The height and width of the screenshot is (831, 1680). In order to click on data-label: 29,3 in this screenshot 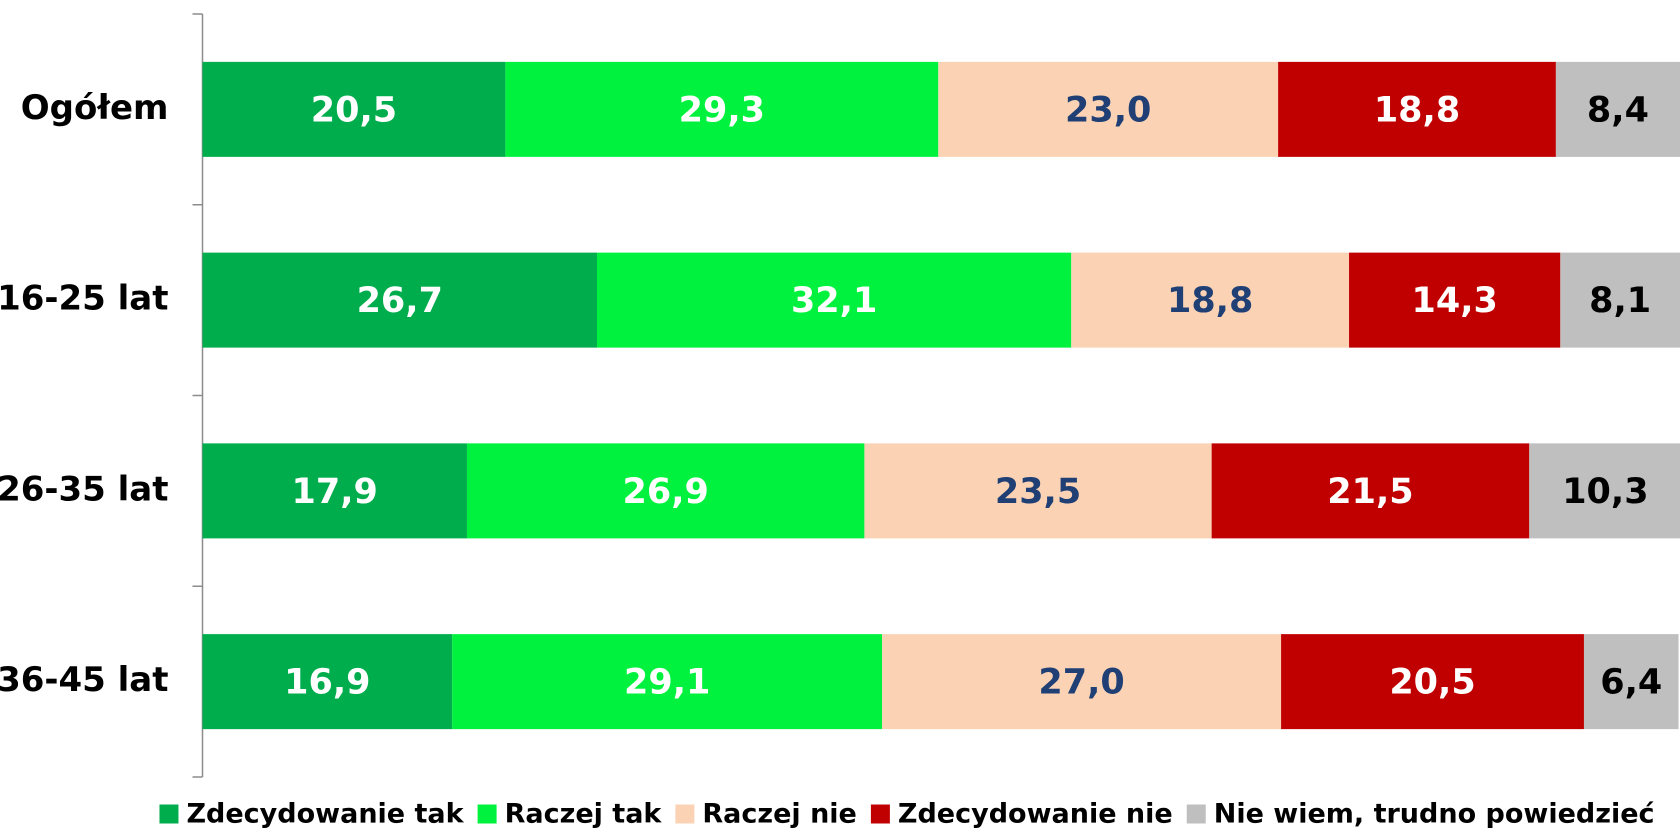, I will do `click(722, 110)`.